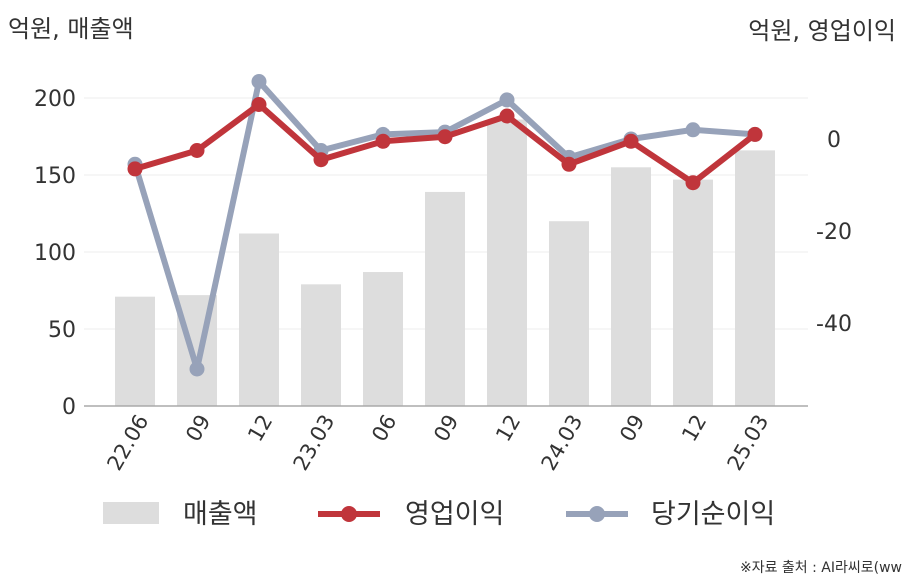 Image resolution: width=908 pixels, height=580 pixels. I want to click on x-tick-label: 22.06, so click(127, 443).